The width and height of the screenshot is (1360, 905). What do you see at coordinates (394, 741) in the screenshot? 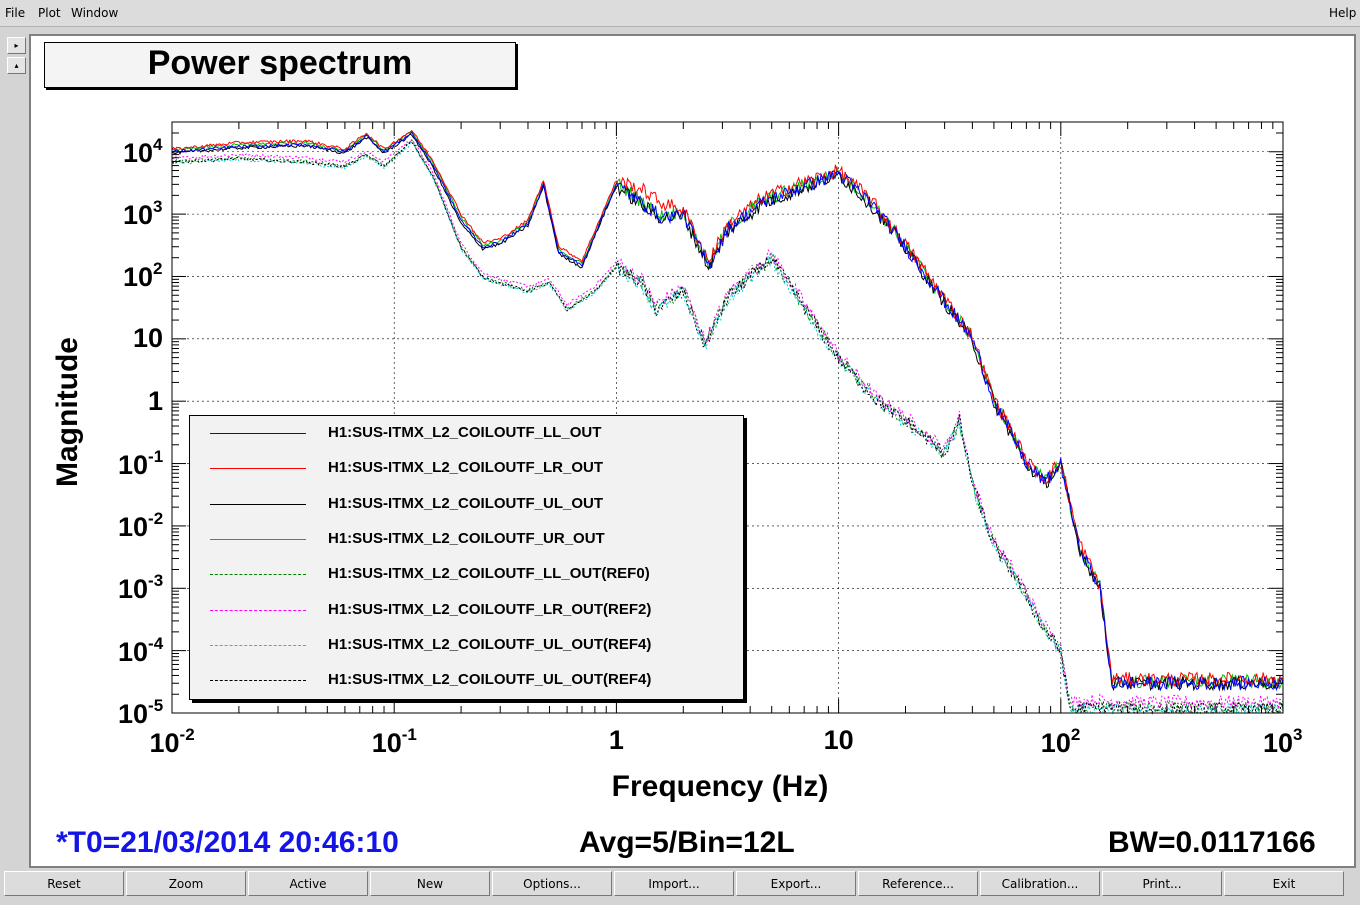
I see `x-tick-label: 10⁻¹` at bounding box center [394, 741].